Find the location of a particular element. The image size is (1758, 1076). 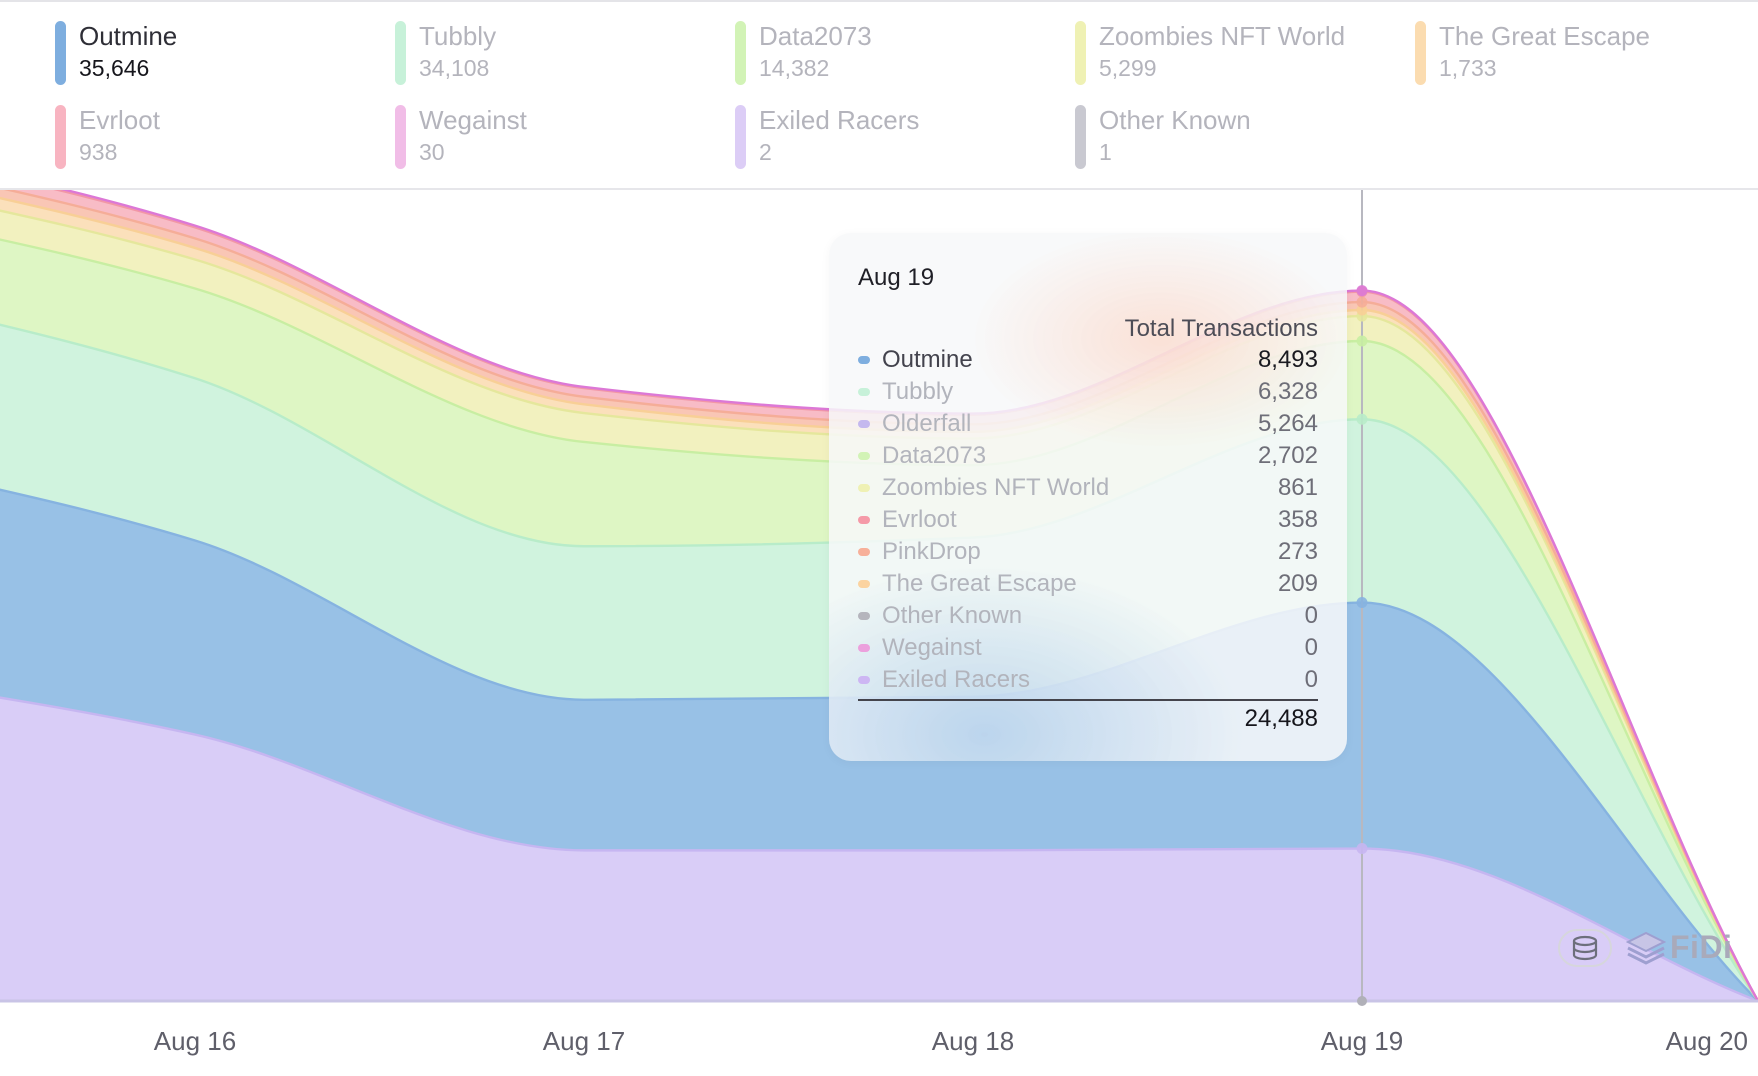

tooltip-series-value: 8,493 is located at coordinates (1287, 359).